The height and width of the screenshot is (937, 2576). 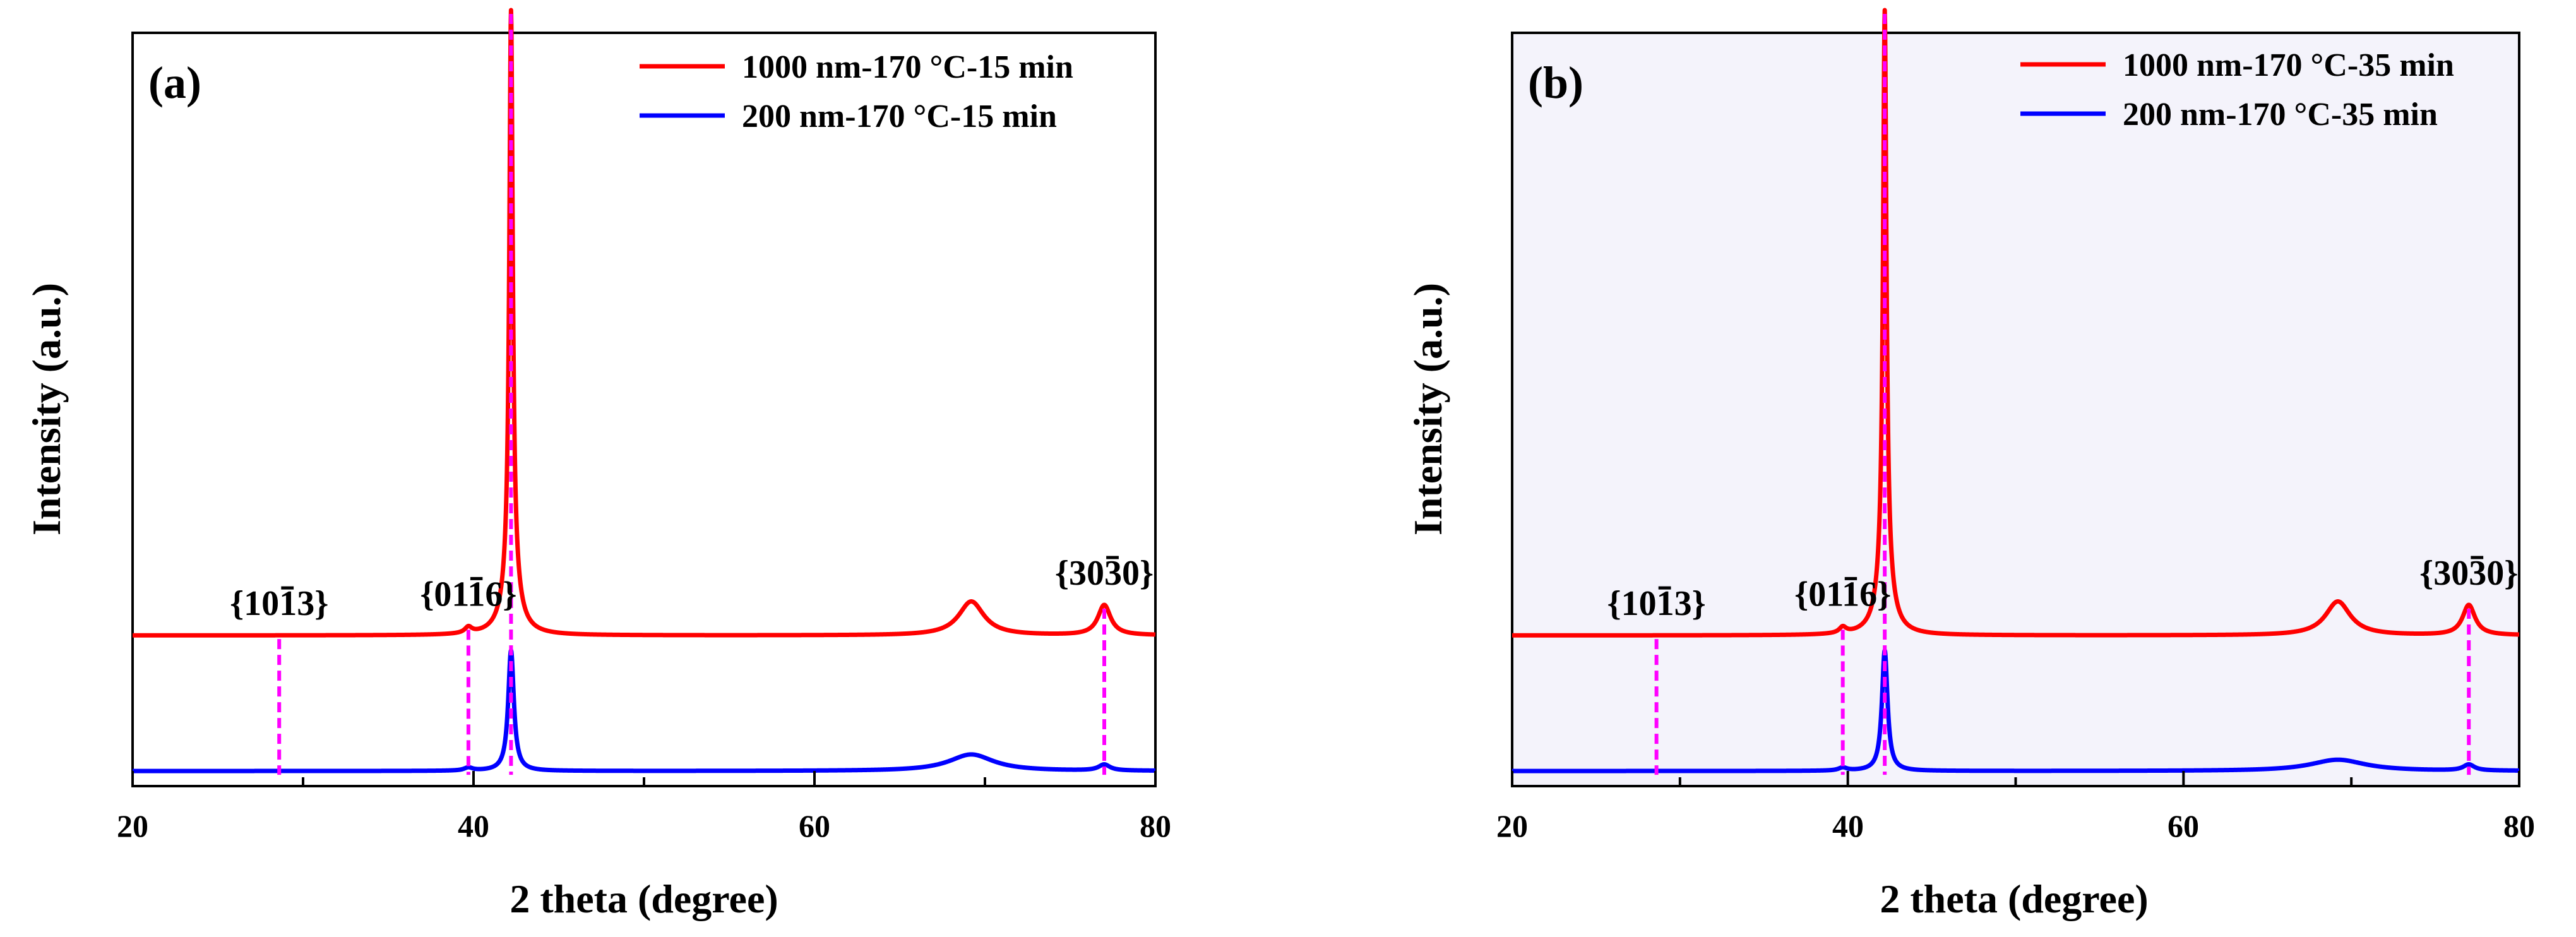 What do you see at coordinates (644, 826) in the screenshot?
I see `x-ticks-a: 20 40 60 80` at bounding box center [644, 826].